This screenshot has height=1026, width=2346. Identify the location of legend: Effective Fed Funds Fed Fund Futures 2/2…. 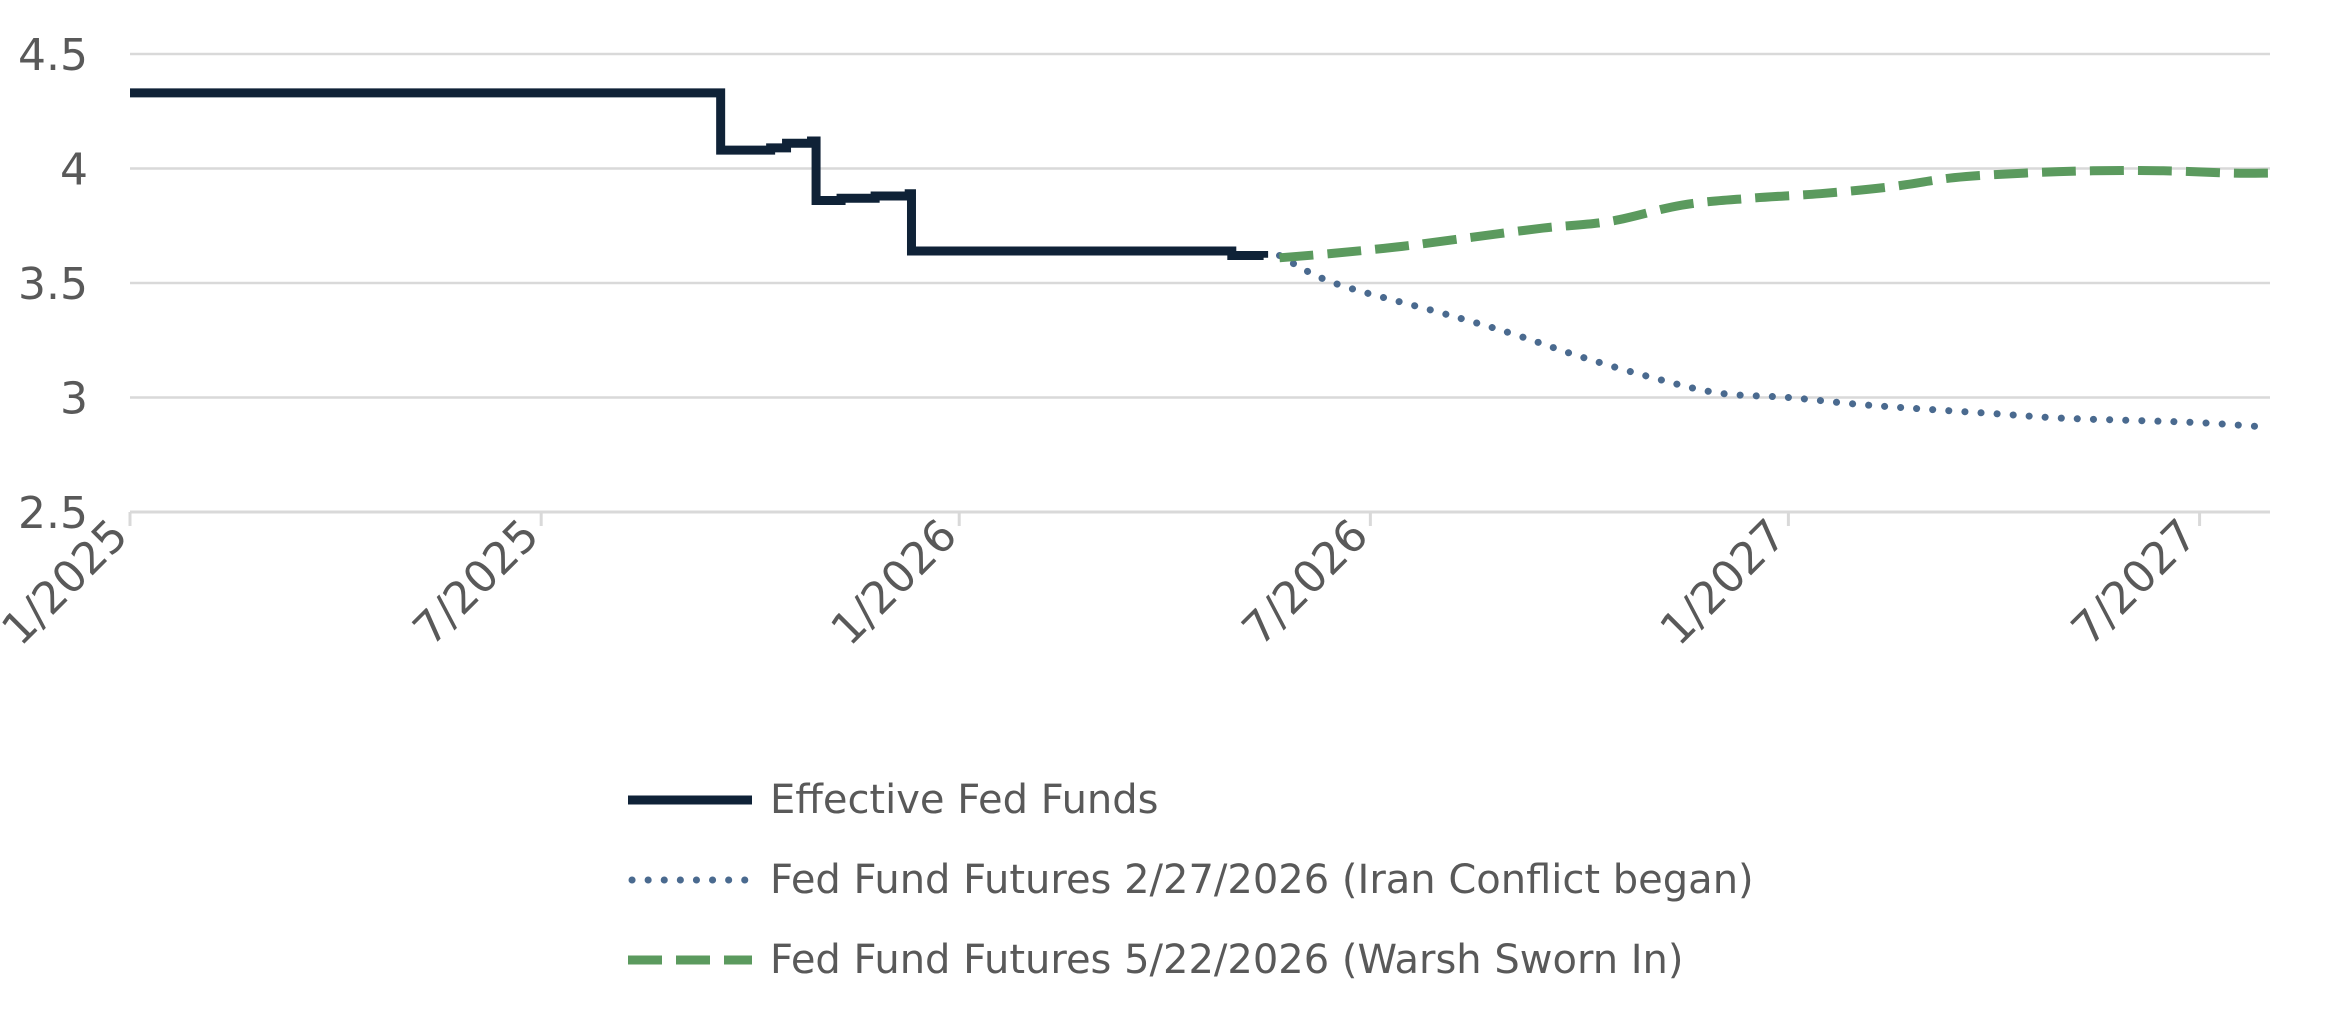
(1191, 880).